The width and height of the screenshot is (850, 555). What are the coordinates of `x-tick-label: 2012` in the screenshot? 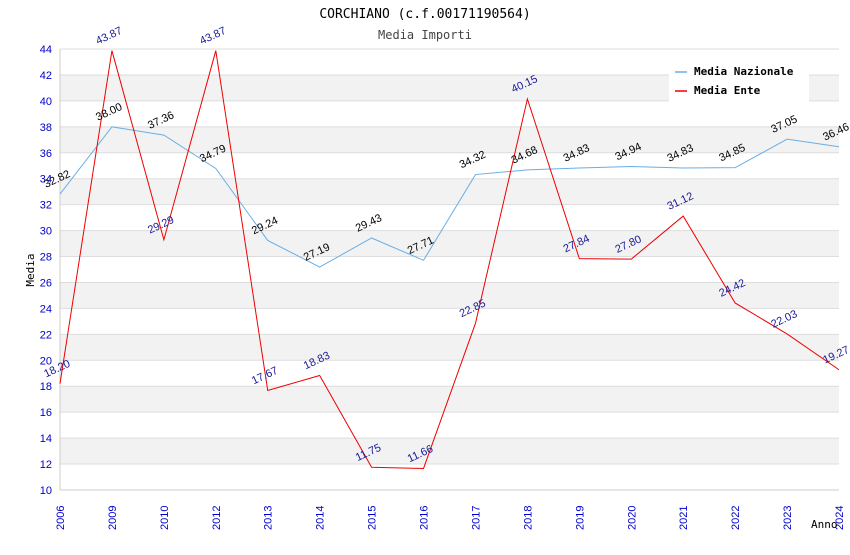 It's located at (217, 518).